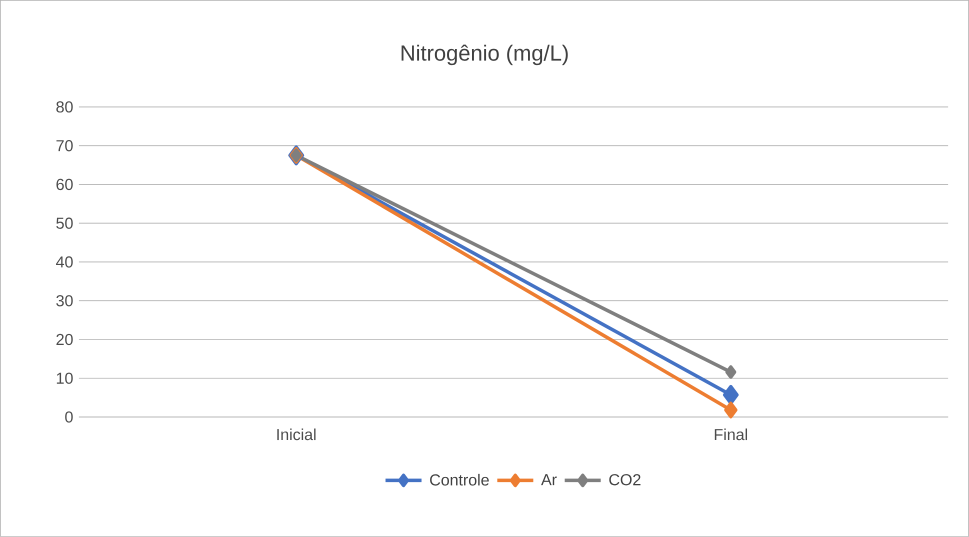  What do you see at coordinates (64, 300) in the screenshot?
I see `y-tick-label: 30` at bounding box center [64, 300].